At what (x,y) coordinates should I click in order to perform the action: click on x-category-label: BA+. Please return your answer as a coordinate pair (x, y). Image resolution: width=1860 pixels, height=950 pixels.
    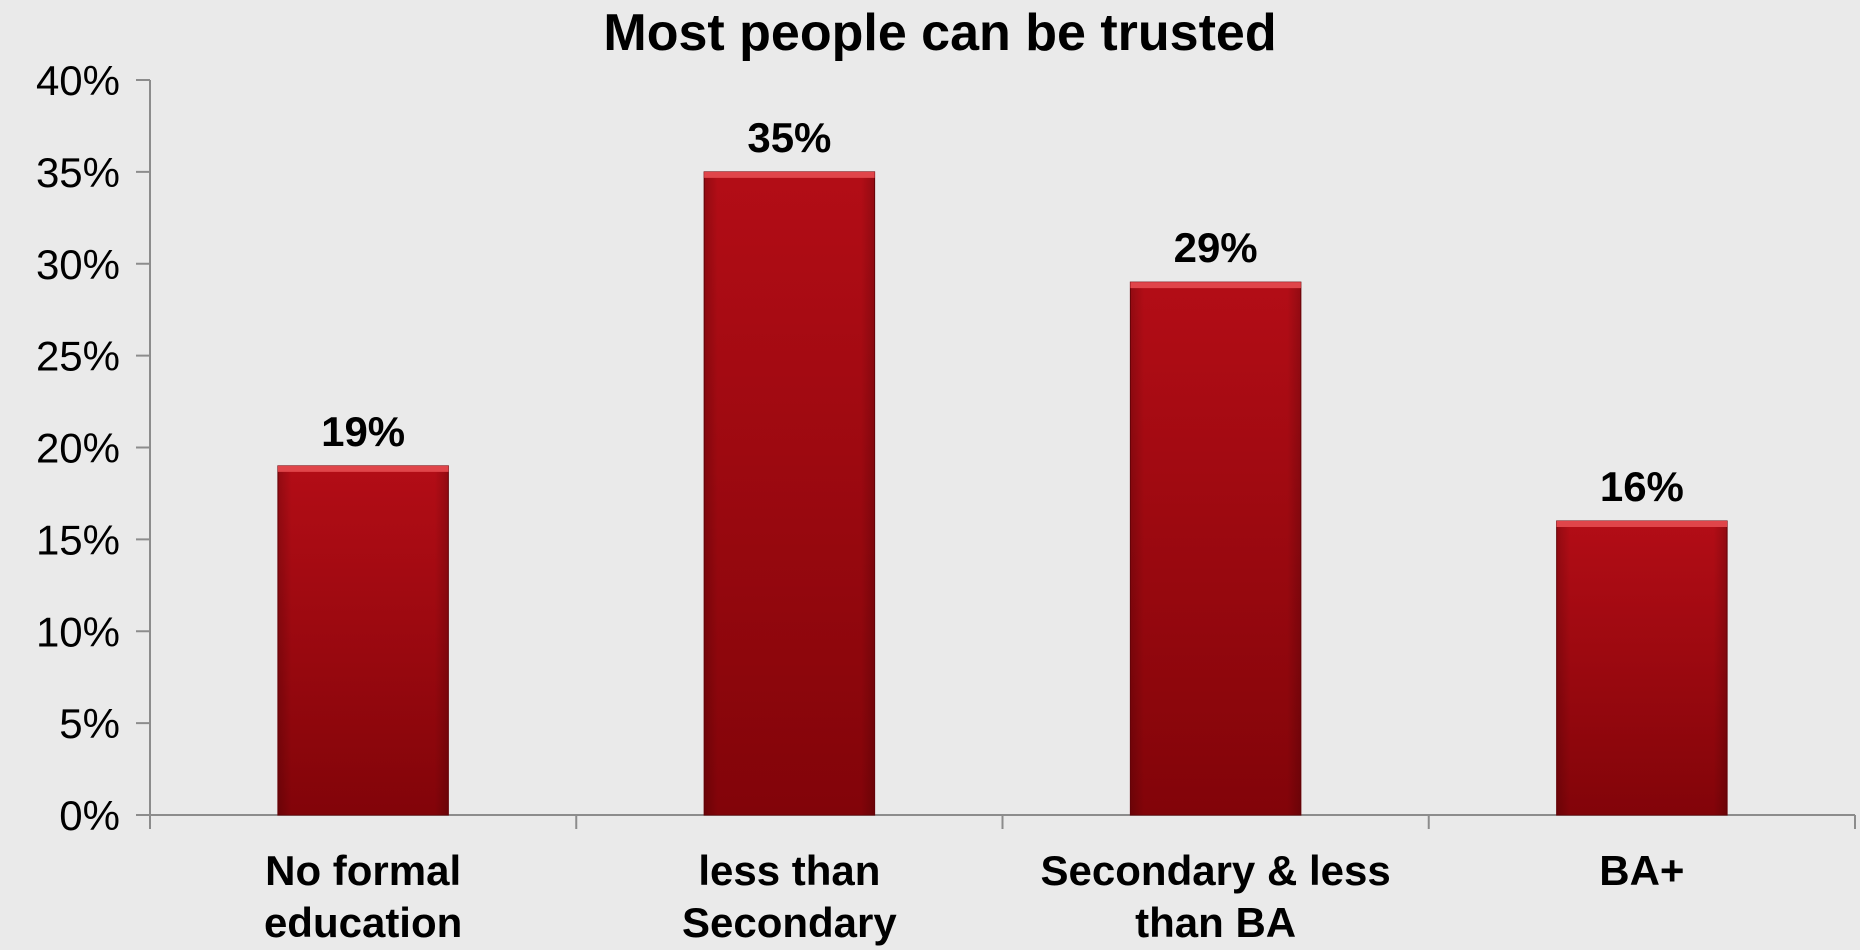
    Looking at the image, I should click on (1641, 870).